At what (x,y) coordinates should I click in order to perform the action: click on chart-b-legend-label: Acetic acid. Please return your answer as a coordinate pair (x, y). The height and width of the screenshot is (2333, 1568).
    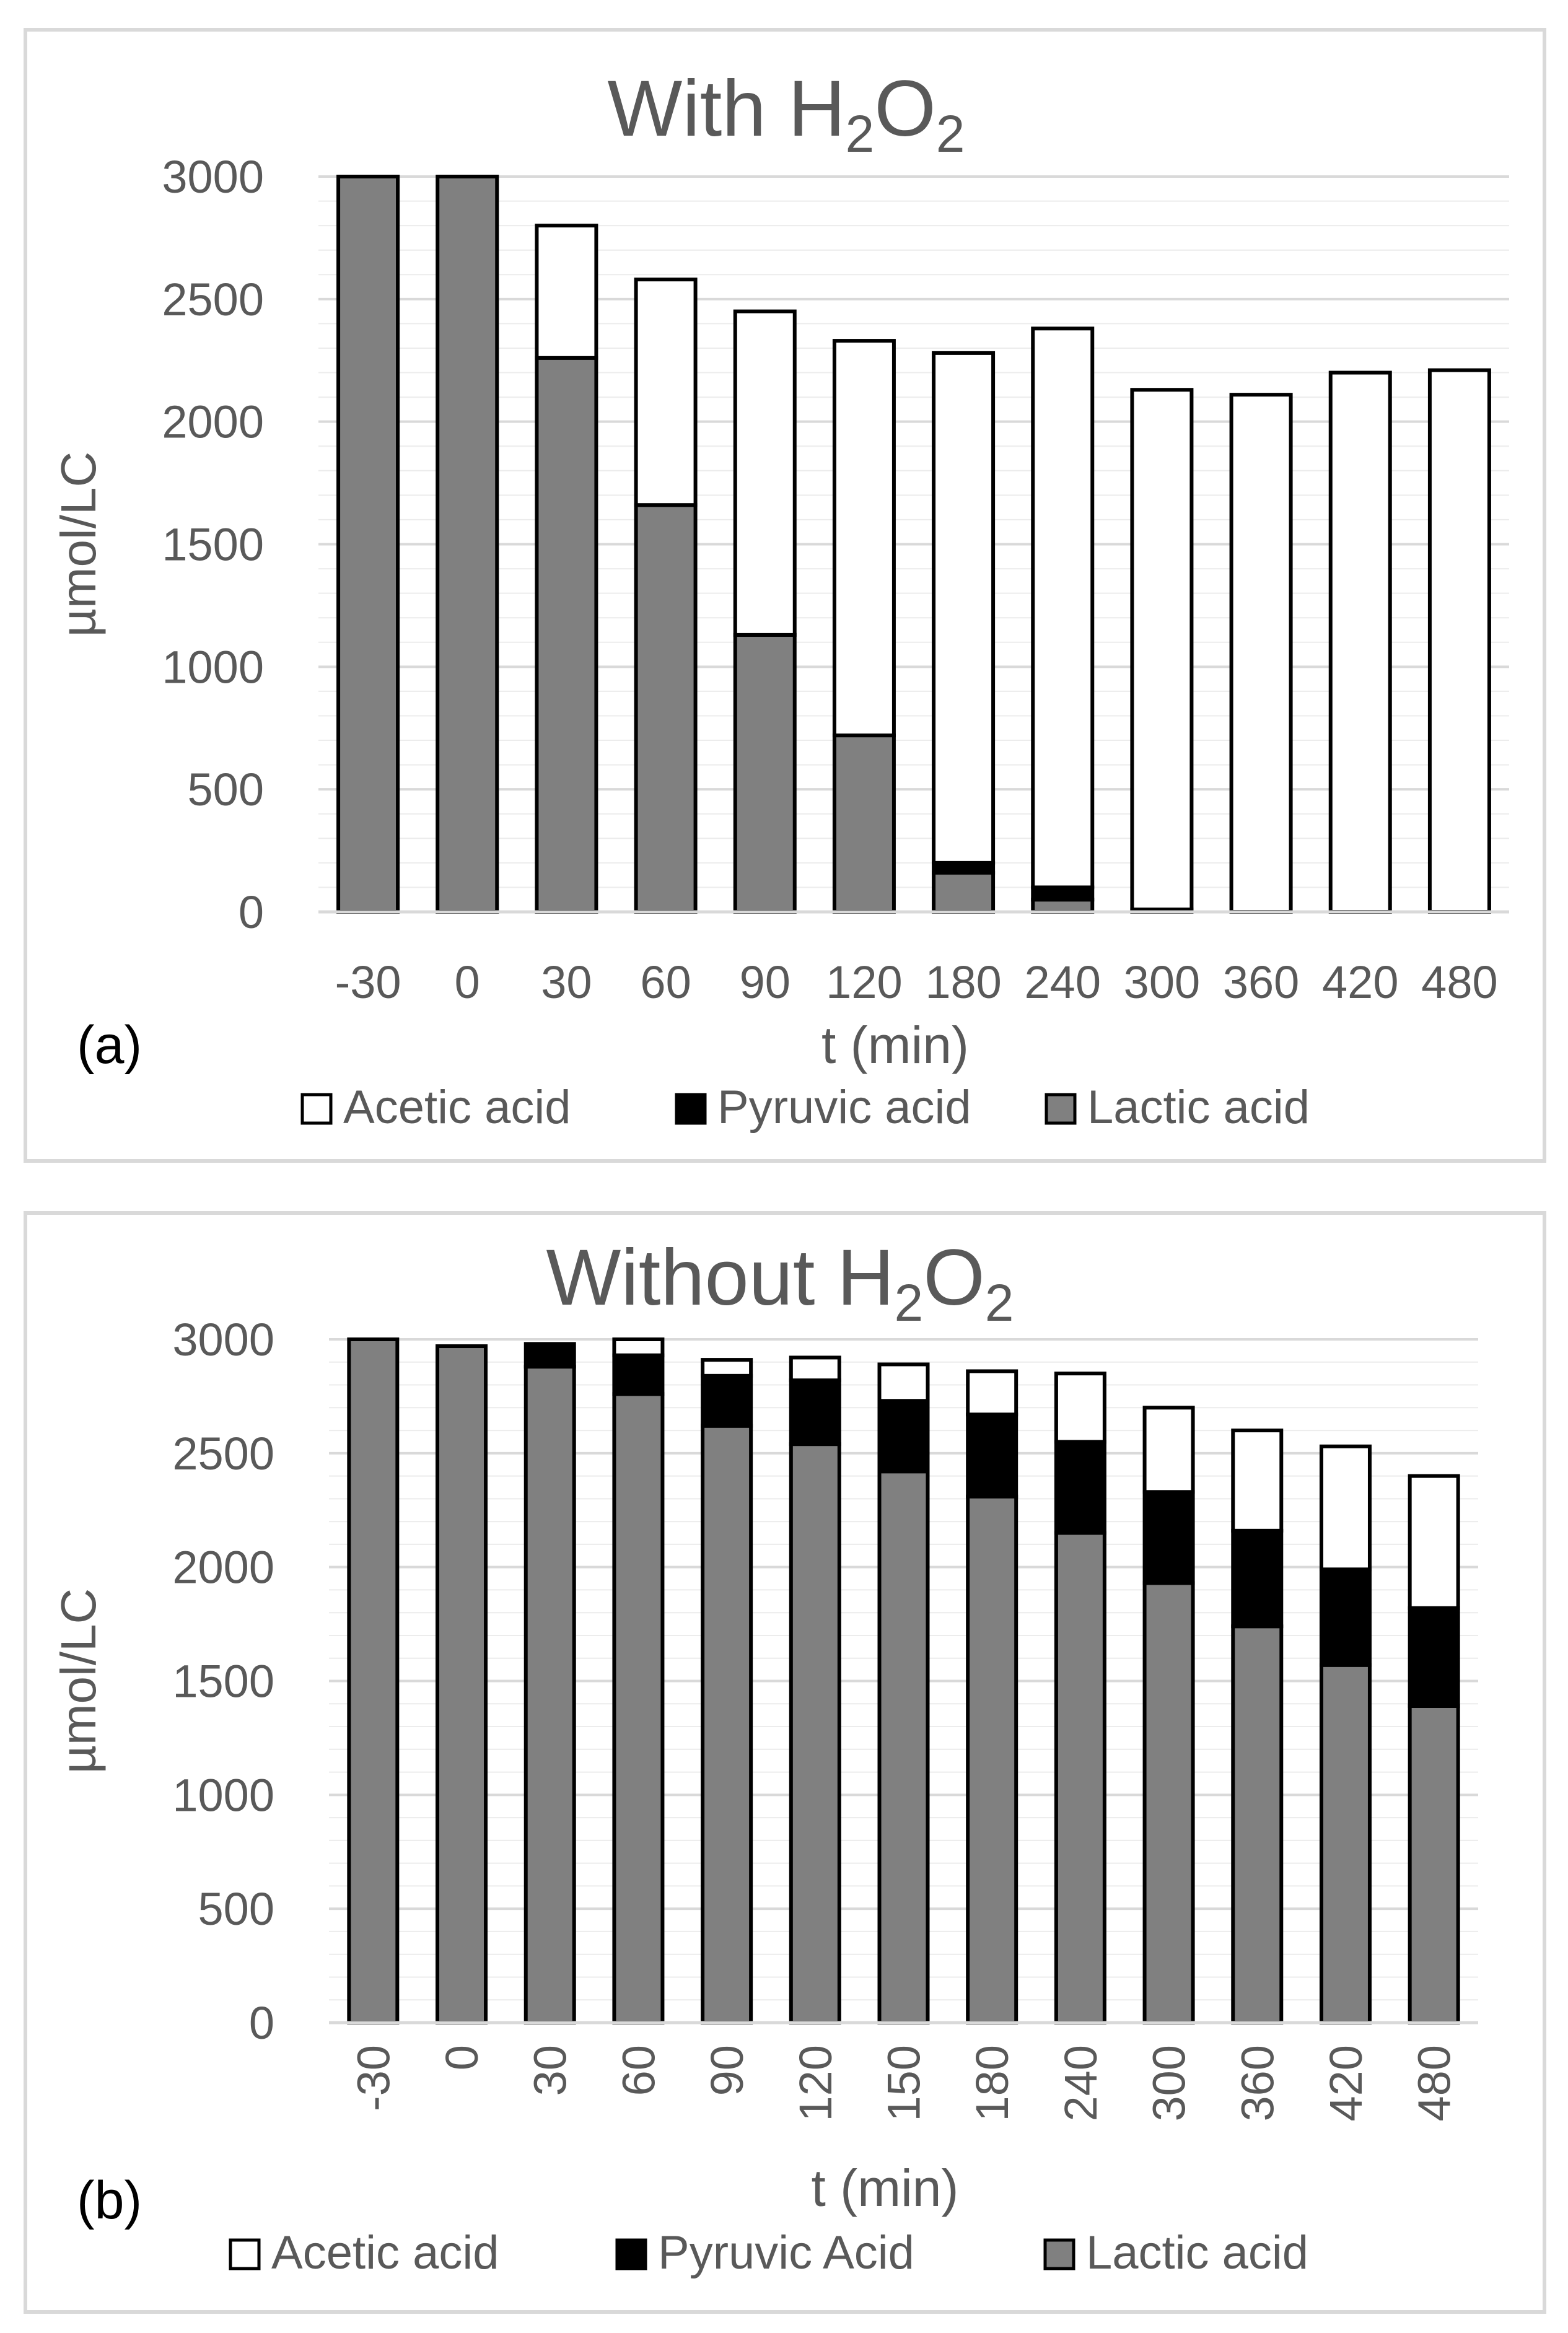
    Looking at the image, I should click on (385, 2252).